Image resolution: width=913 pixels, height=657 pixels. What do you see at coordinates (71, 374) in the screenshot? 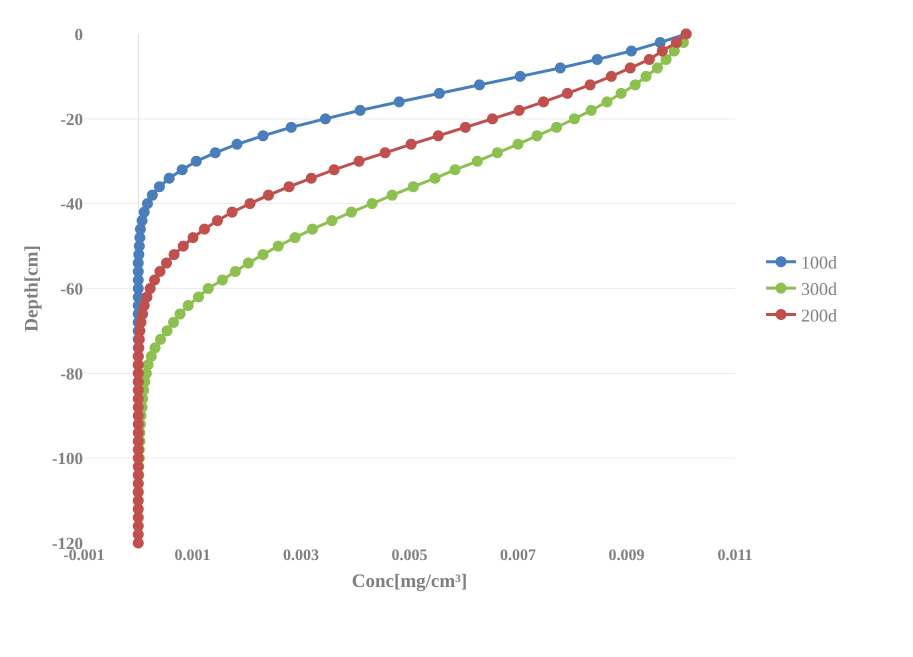
I see `y-tick-label: -80` at bounding box center [71, 374].